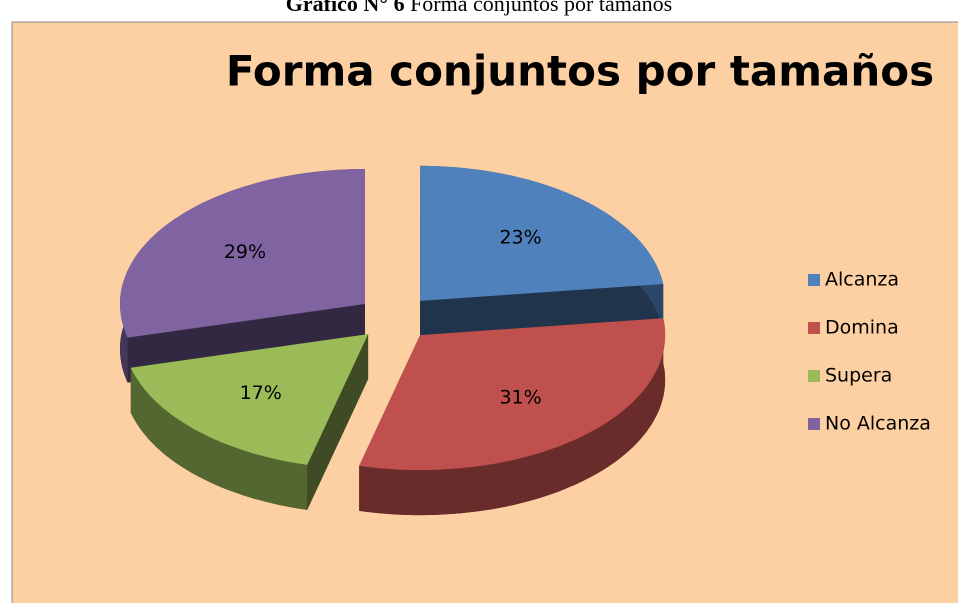  What do you see at coordinates (245, 252) in the screenshot?
I see `data-label: 29%` at bounding box center [245, 252].